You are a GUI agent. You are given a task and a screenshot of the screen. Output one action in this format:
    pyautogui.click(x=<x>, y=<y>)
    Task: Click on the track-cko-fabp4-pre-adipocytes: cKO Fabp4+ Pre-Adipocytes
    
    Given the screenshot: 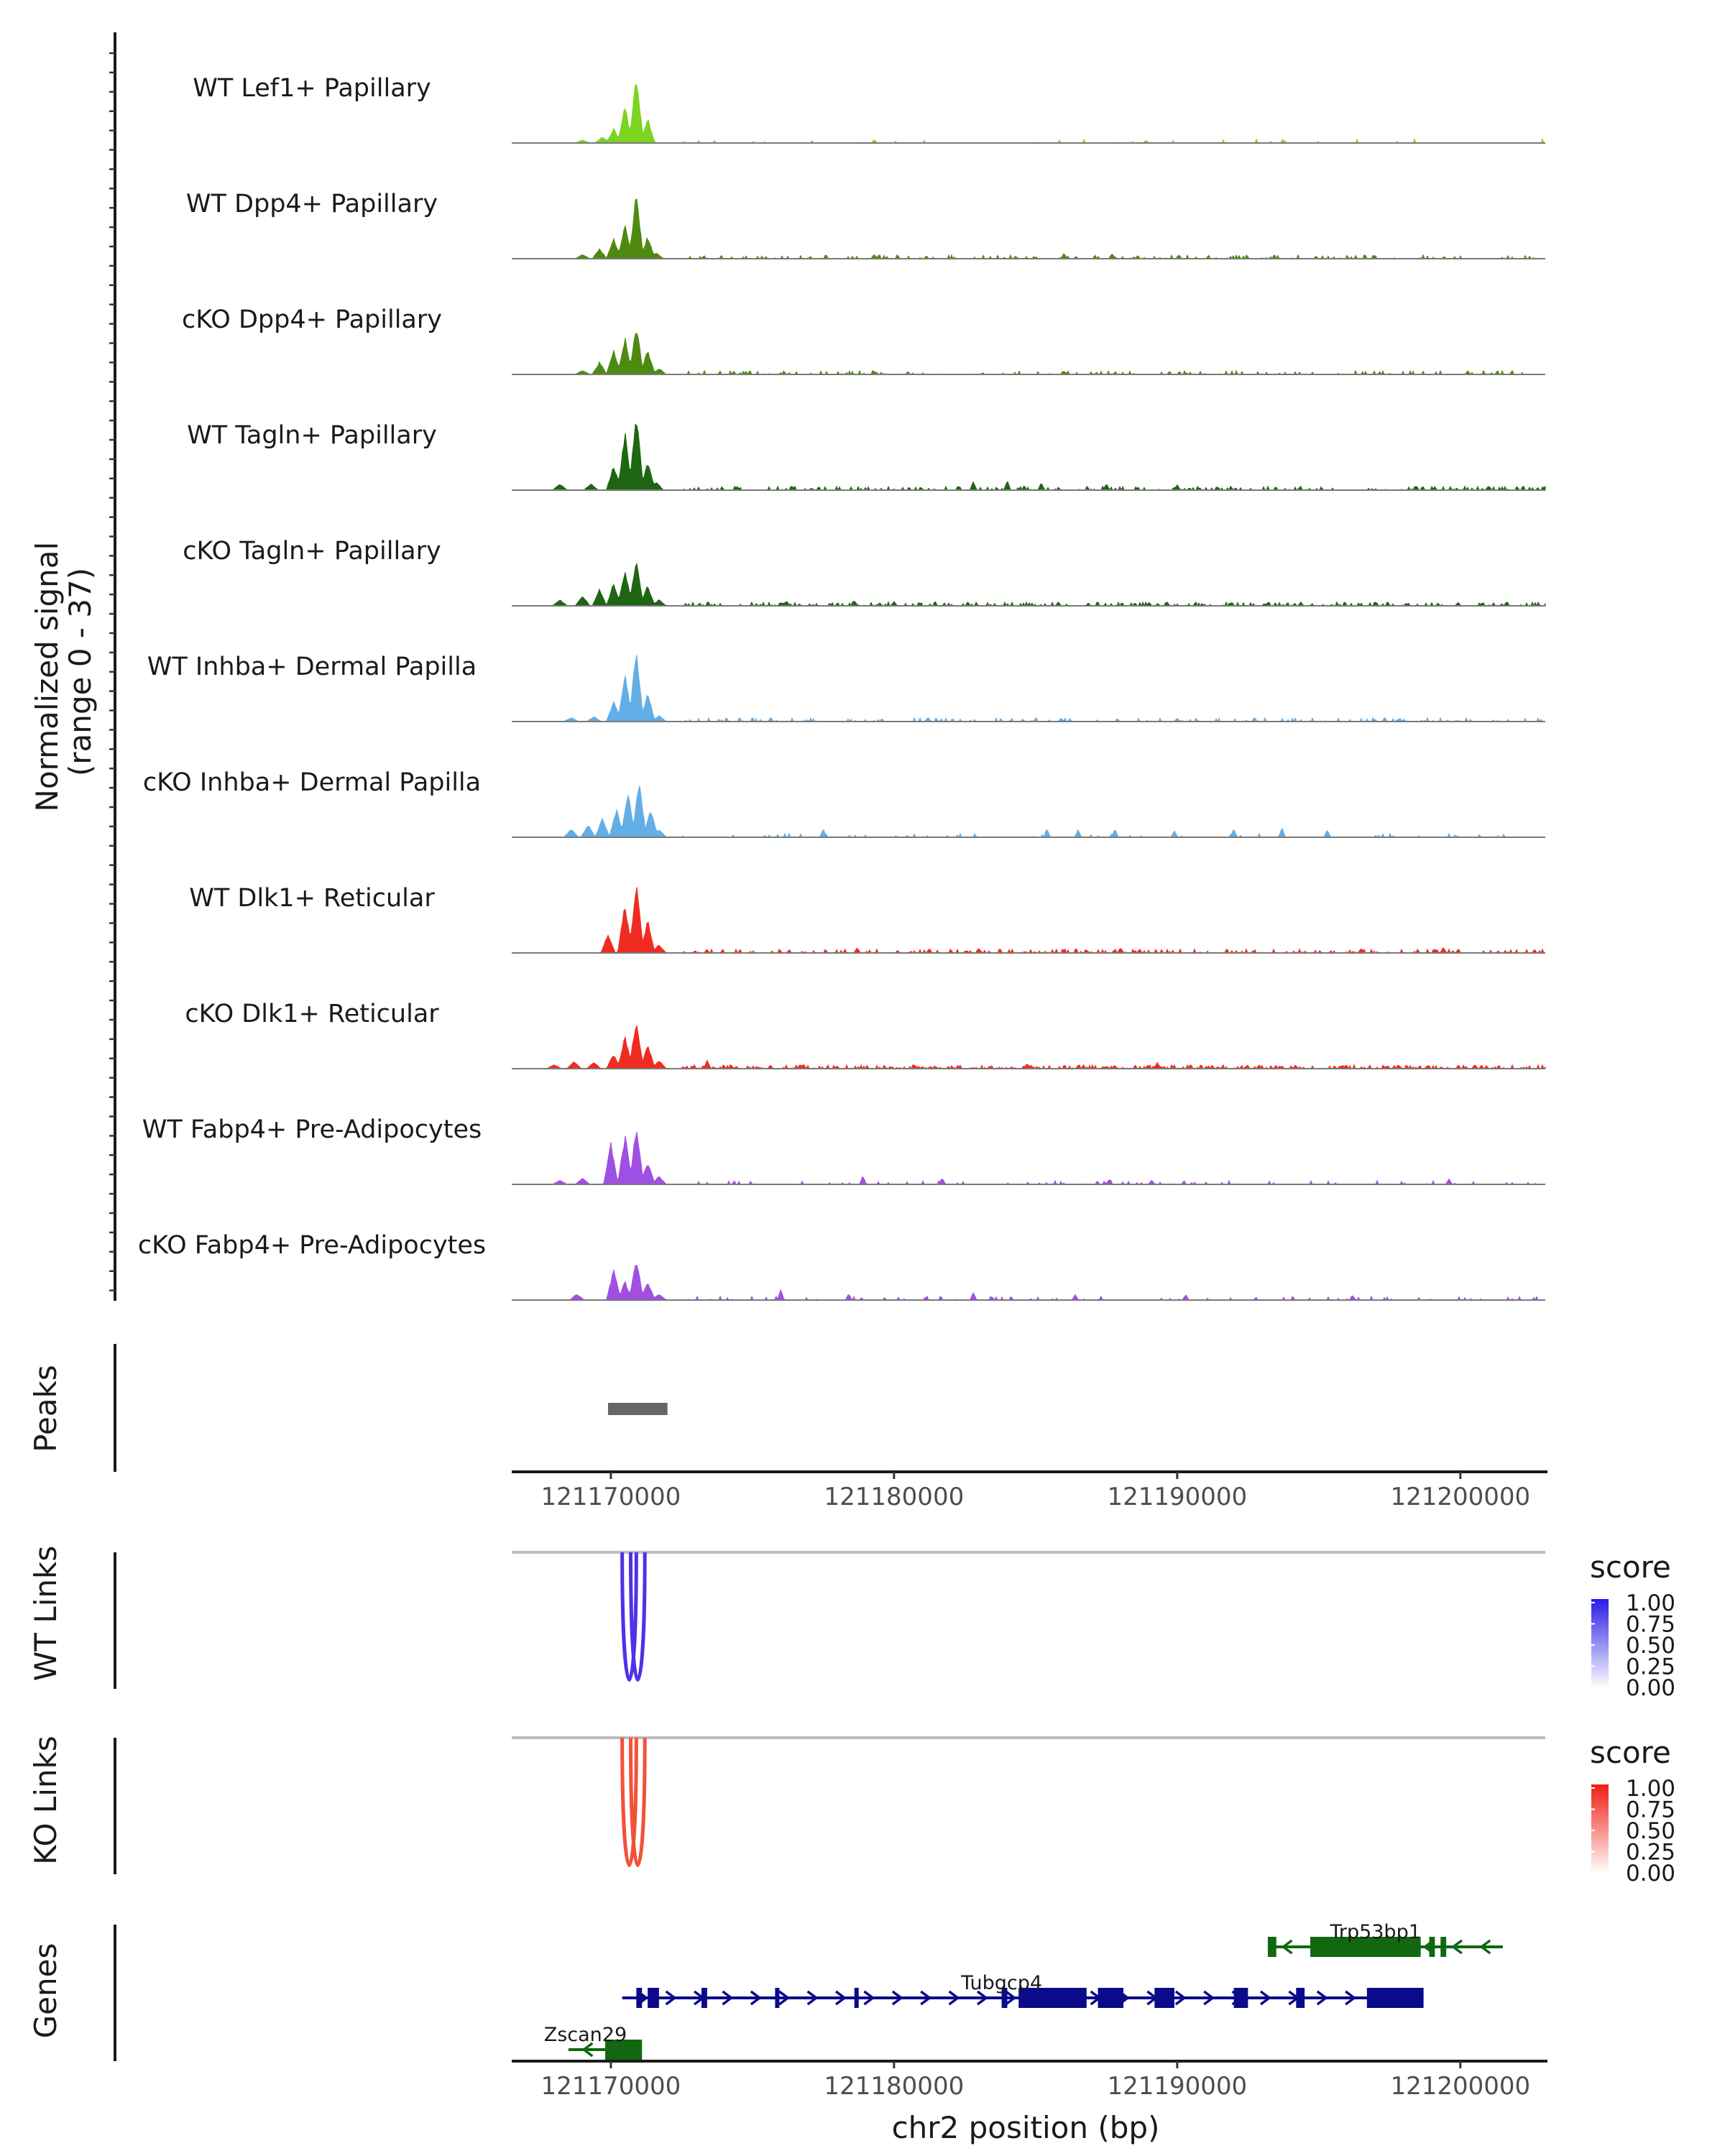 What is the action you would take?
    pyautogui.click(x=841, y=1266)
    